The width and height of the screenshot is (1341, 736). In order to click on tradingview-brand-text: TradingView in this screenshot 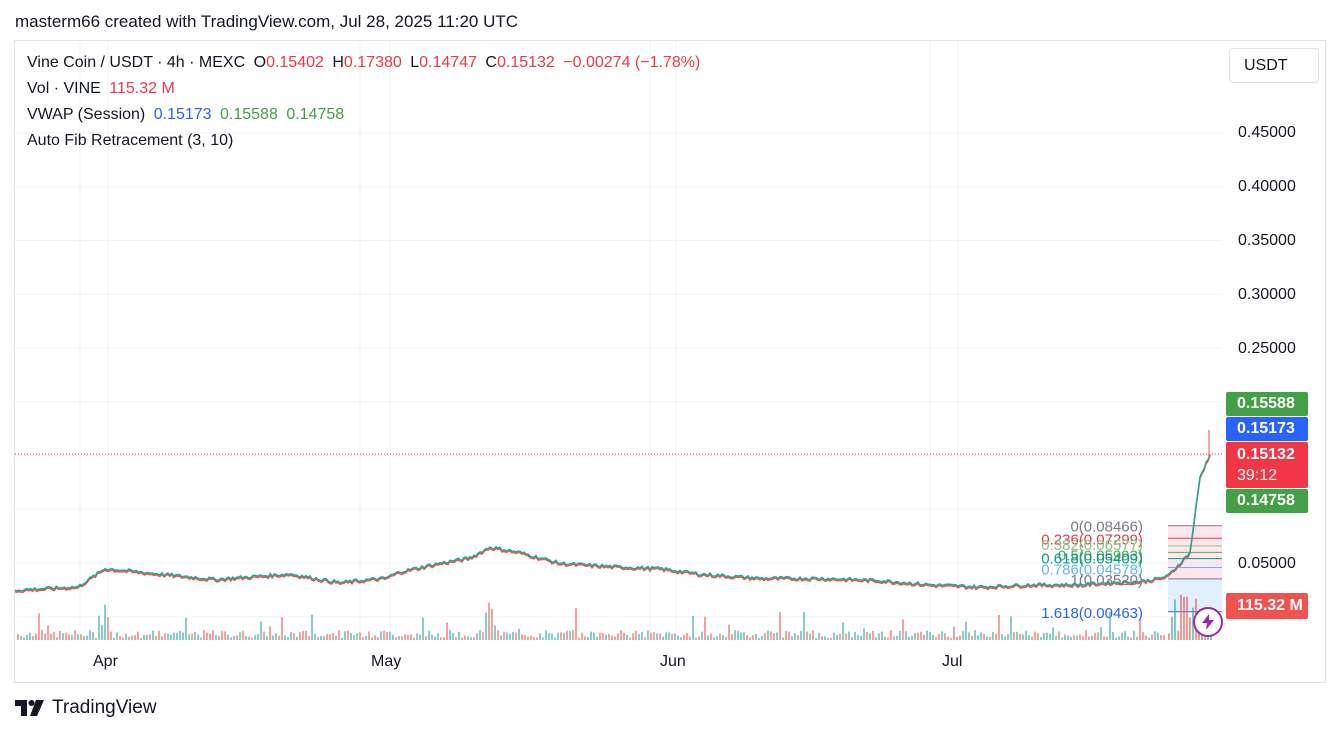, I will do `click(104, 707)`.